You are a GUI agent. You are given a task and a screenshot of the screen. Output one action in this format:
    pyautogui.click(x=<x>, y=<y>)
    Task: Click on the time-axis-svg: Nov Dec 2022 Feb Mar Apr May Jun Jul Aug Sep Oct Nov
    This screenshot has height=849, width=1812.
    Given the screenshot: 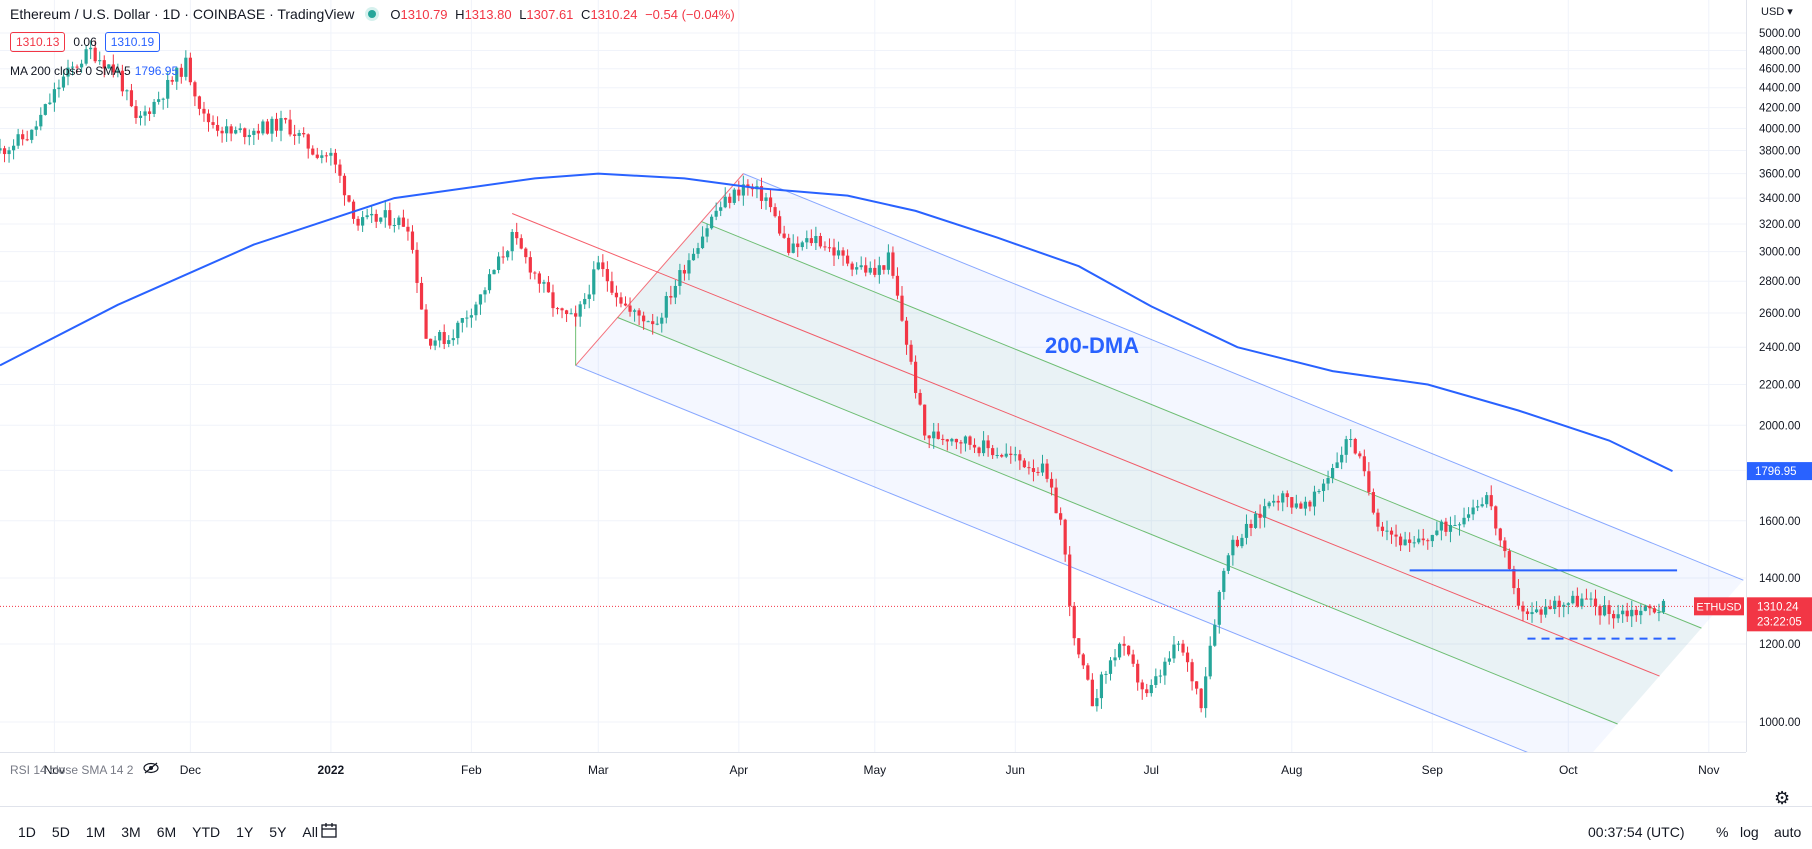 What is the action you would take?
    pyautogui.click(x=882, y=770)
    